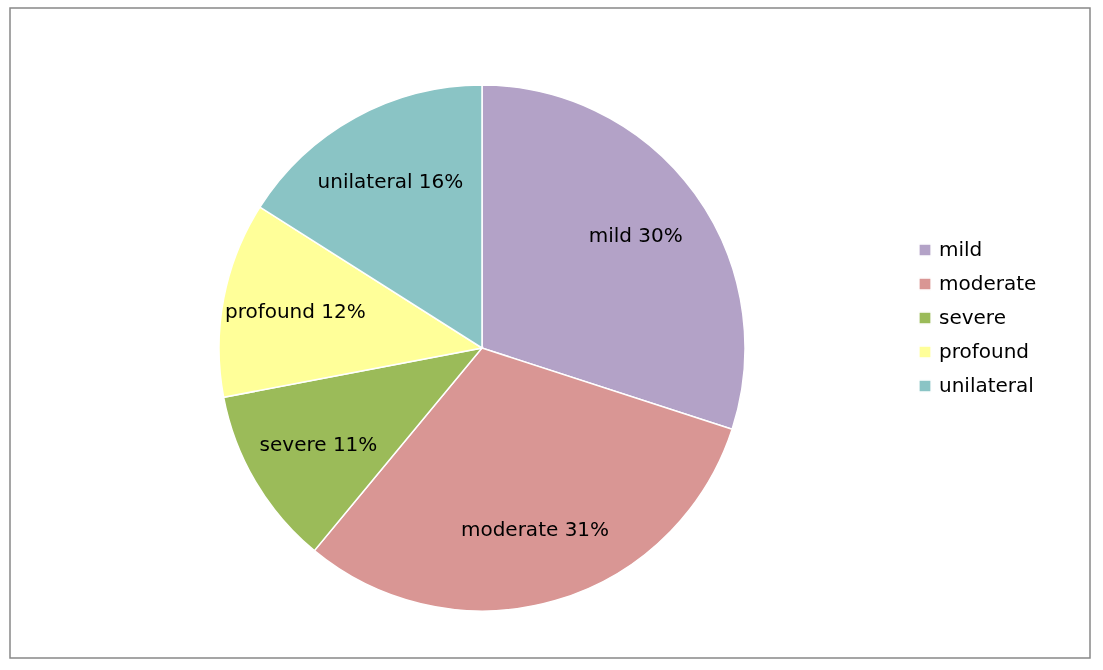  Describe the element at coordinates (972, 317) in the screenshot. I see `legend-label: severe` at that location.